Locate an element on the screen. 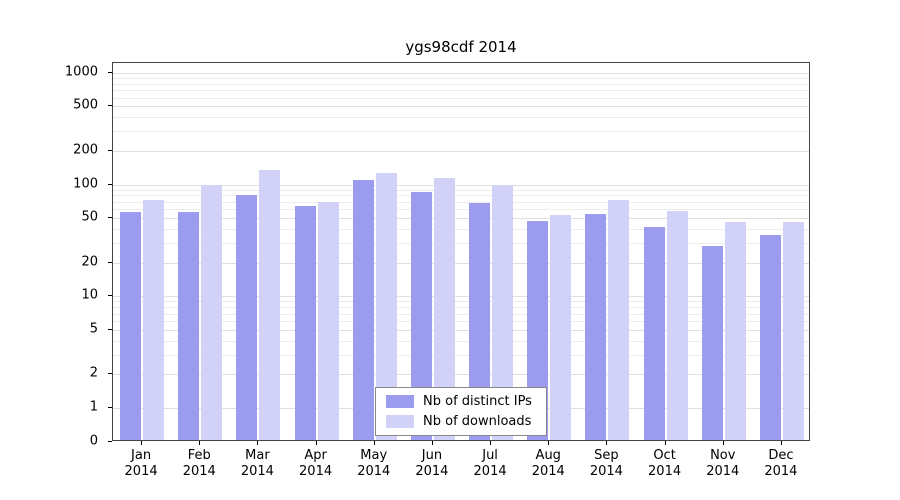  bar-downloads-feb is located at coordinates (212, 312).